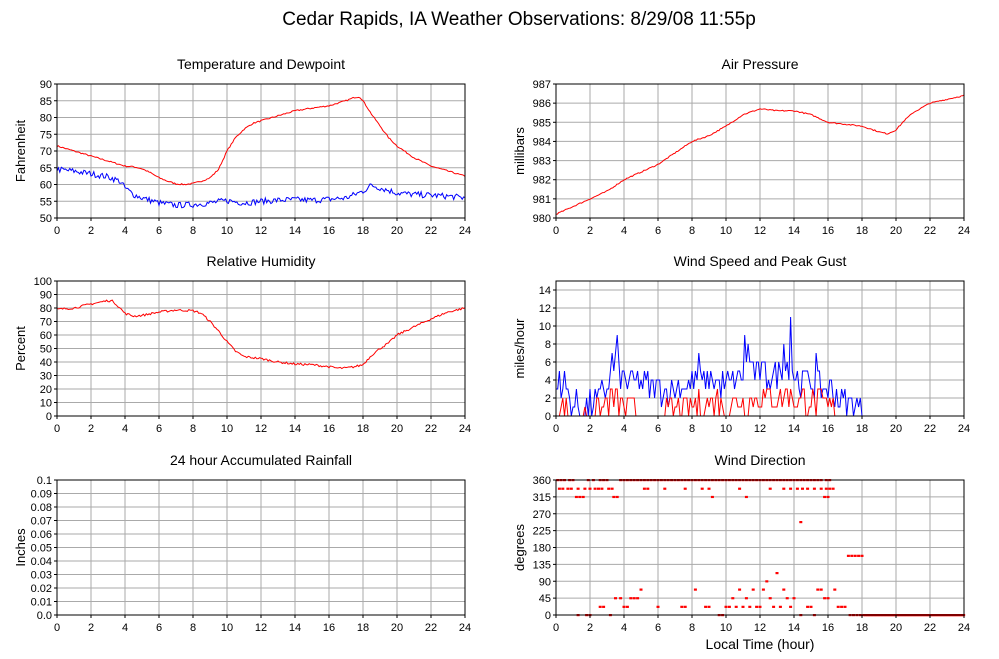 The height and width of the screenshot is (659, 999). I want to click on chart-title: Air Pressure, so click(759, 64).